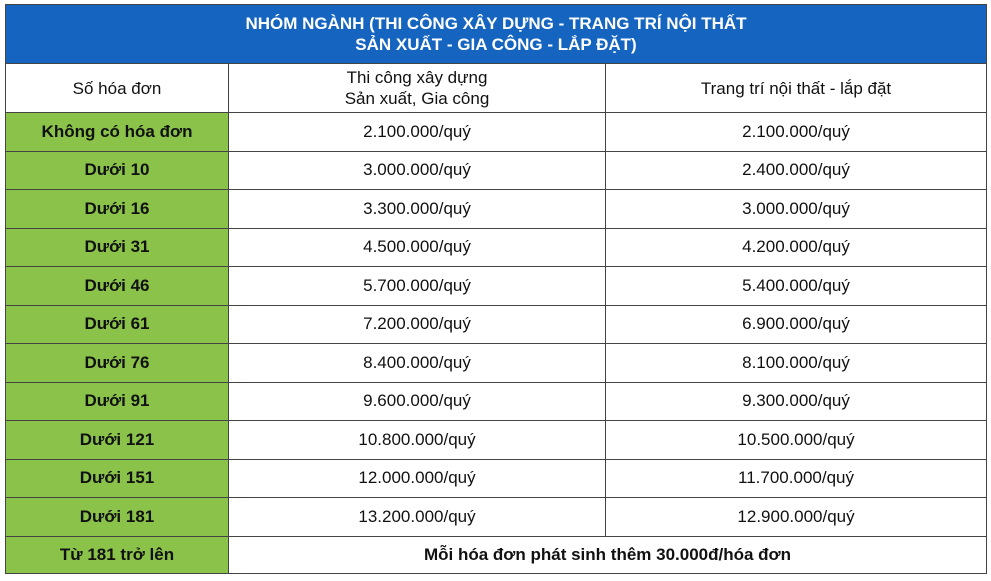 This screenshot has height=581, width=991. Describe the element at coordinates (796, 363) in the screenshot. I see `row-interior-price: 8.100.000/quý` at that location.